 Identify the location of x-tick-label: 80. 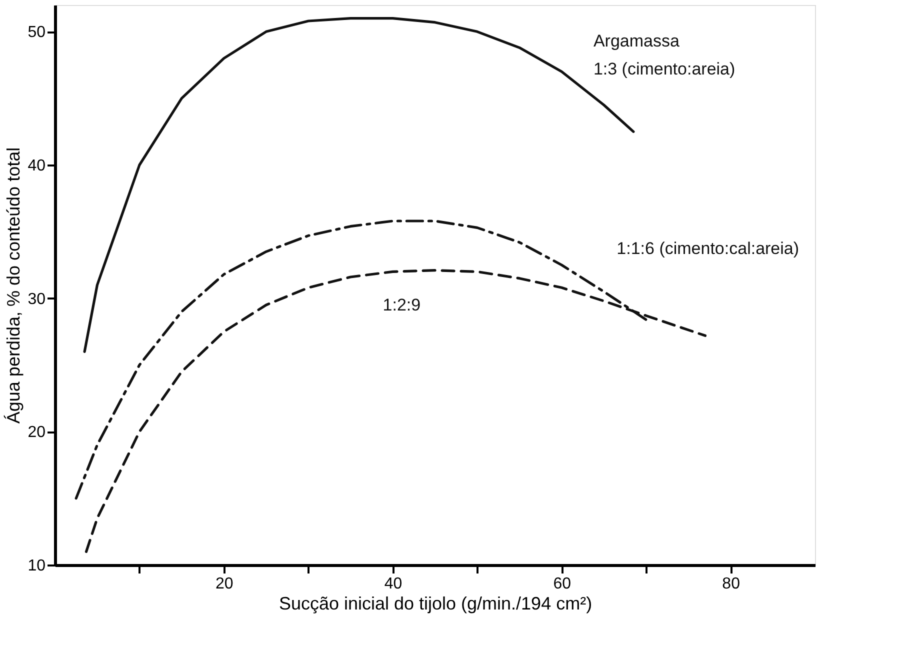
(731, 584).